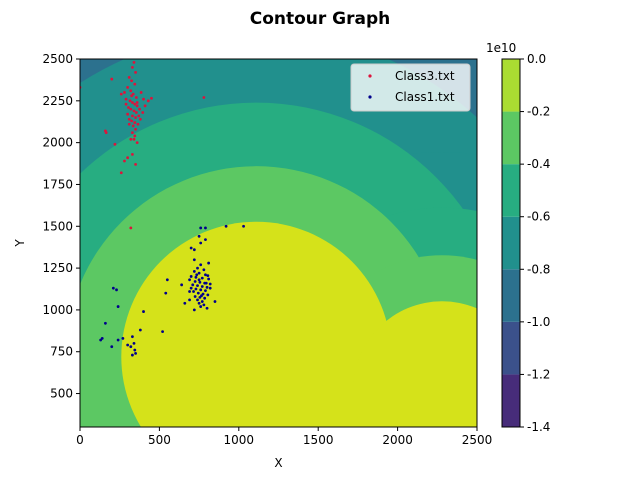 This screenshot has width=640, height=480. What do you see at coordinates (57, 184) in the screenshot?
I see `y-tick-label: 1750` at bounding box center [57, 184].